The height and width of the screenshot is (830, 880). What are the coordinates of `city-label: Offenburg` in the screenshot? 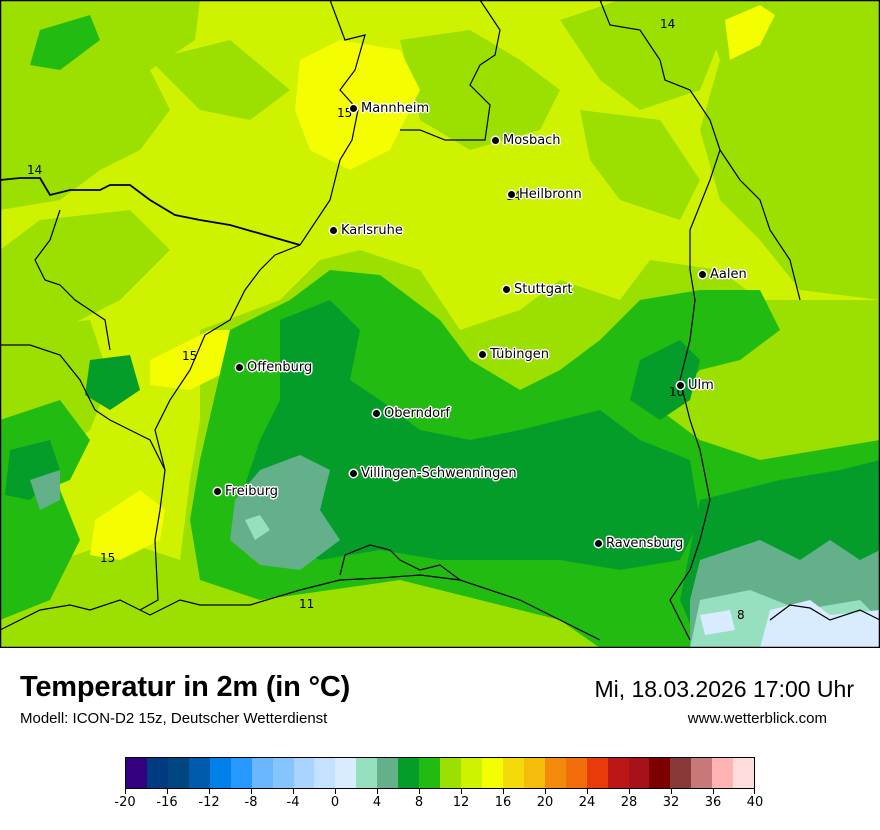 It's located at (280, 367).